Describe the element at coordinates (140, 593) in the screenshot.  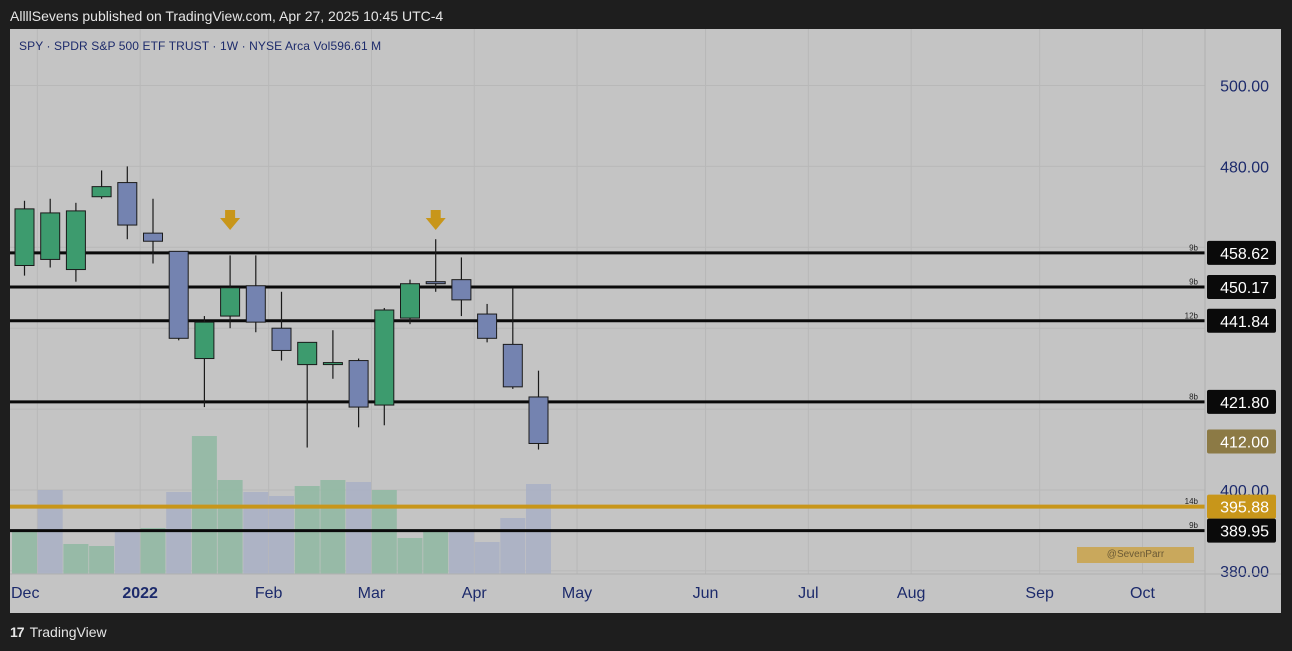
I see `x-tick-label: 2022` at that location.